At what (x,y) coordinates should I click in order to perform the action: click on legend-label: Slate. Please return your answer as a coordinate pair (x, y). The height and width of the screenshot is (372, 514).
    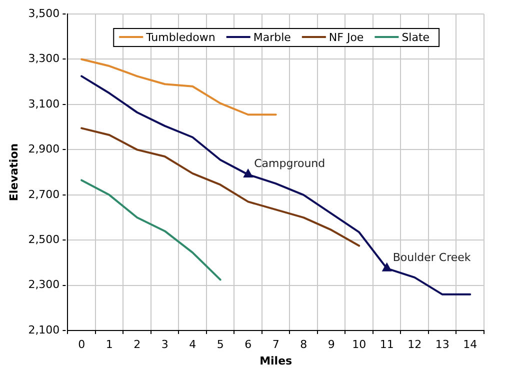
    Looking at the image, I should click on (416, 37).